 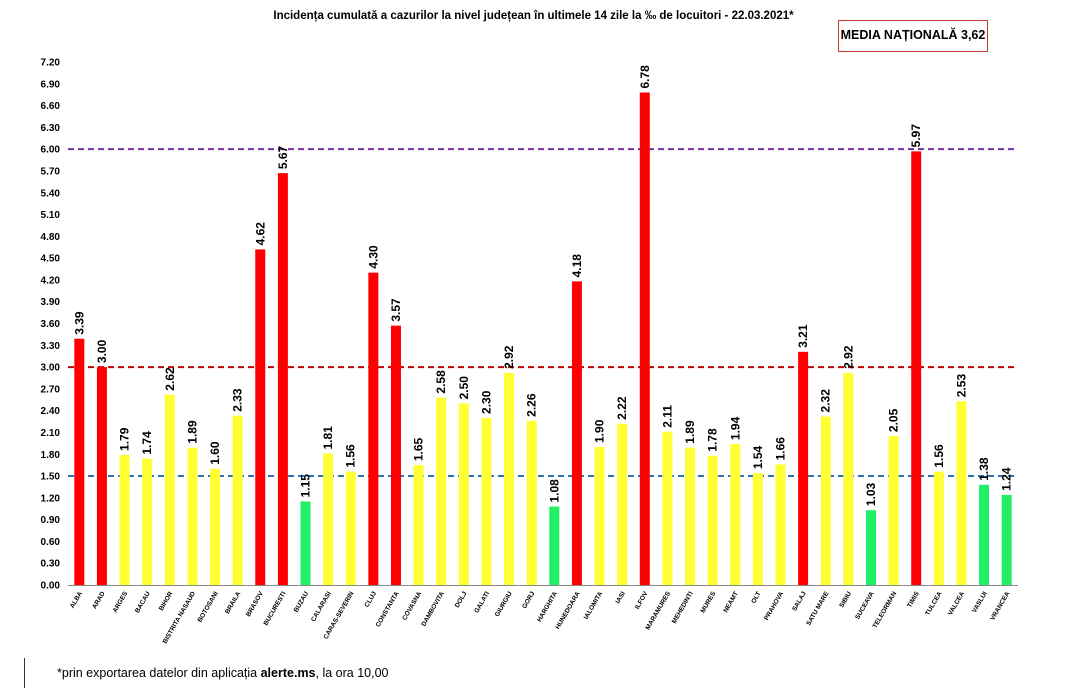 What do you see at coordinates (504, 604) in the screenshot?
I see `x-tick-label: GIURGIU` at bounding box center [504, 604].